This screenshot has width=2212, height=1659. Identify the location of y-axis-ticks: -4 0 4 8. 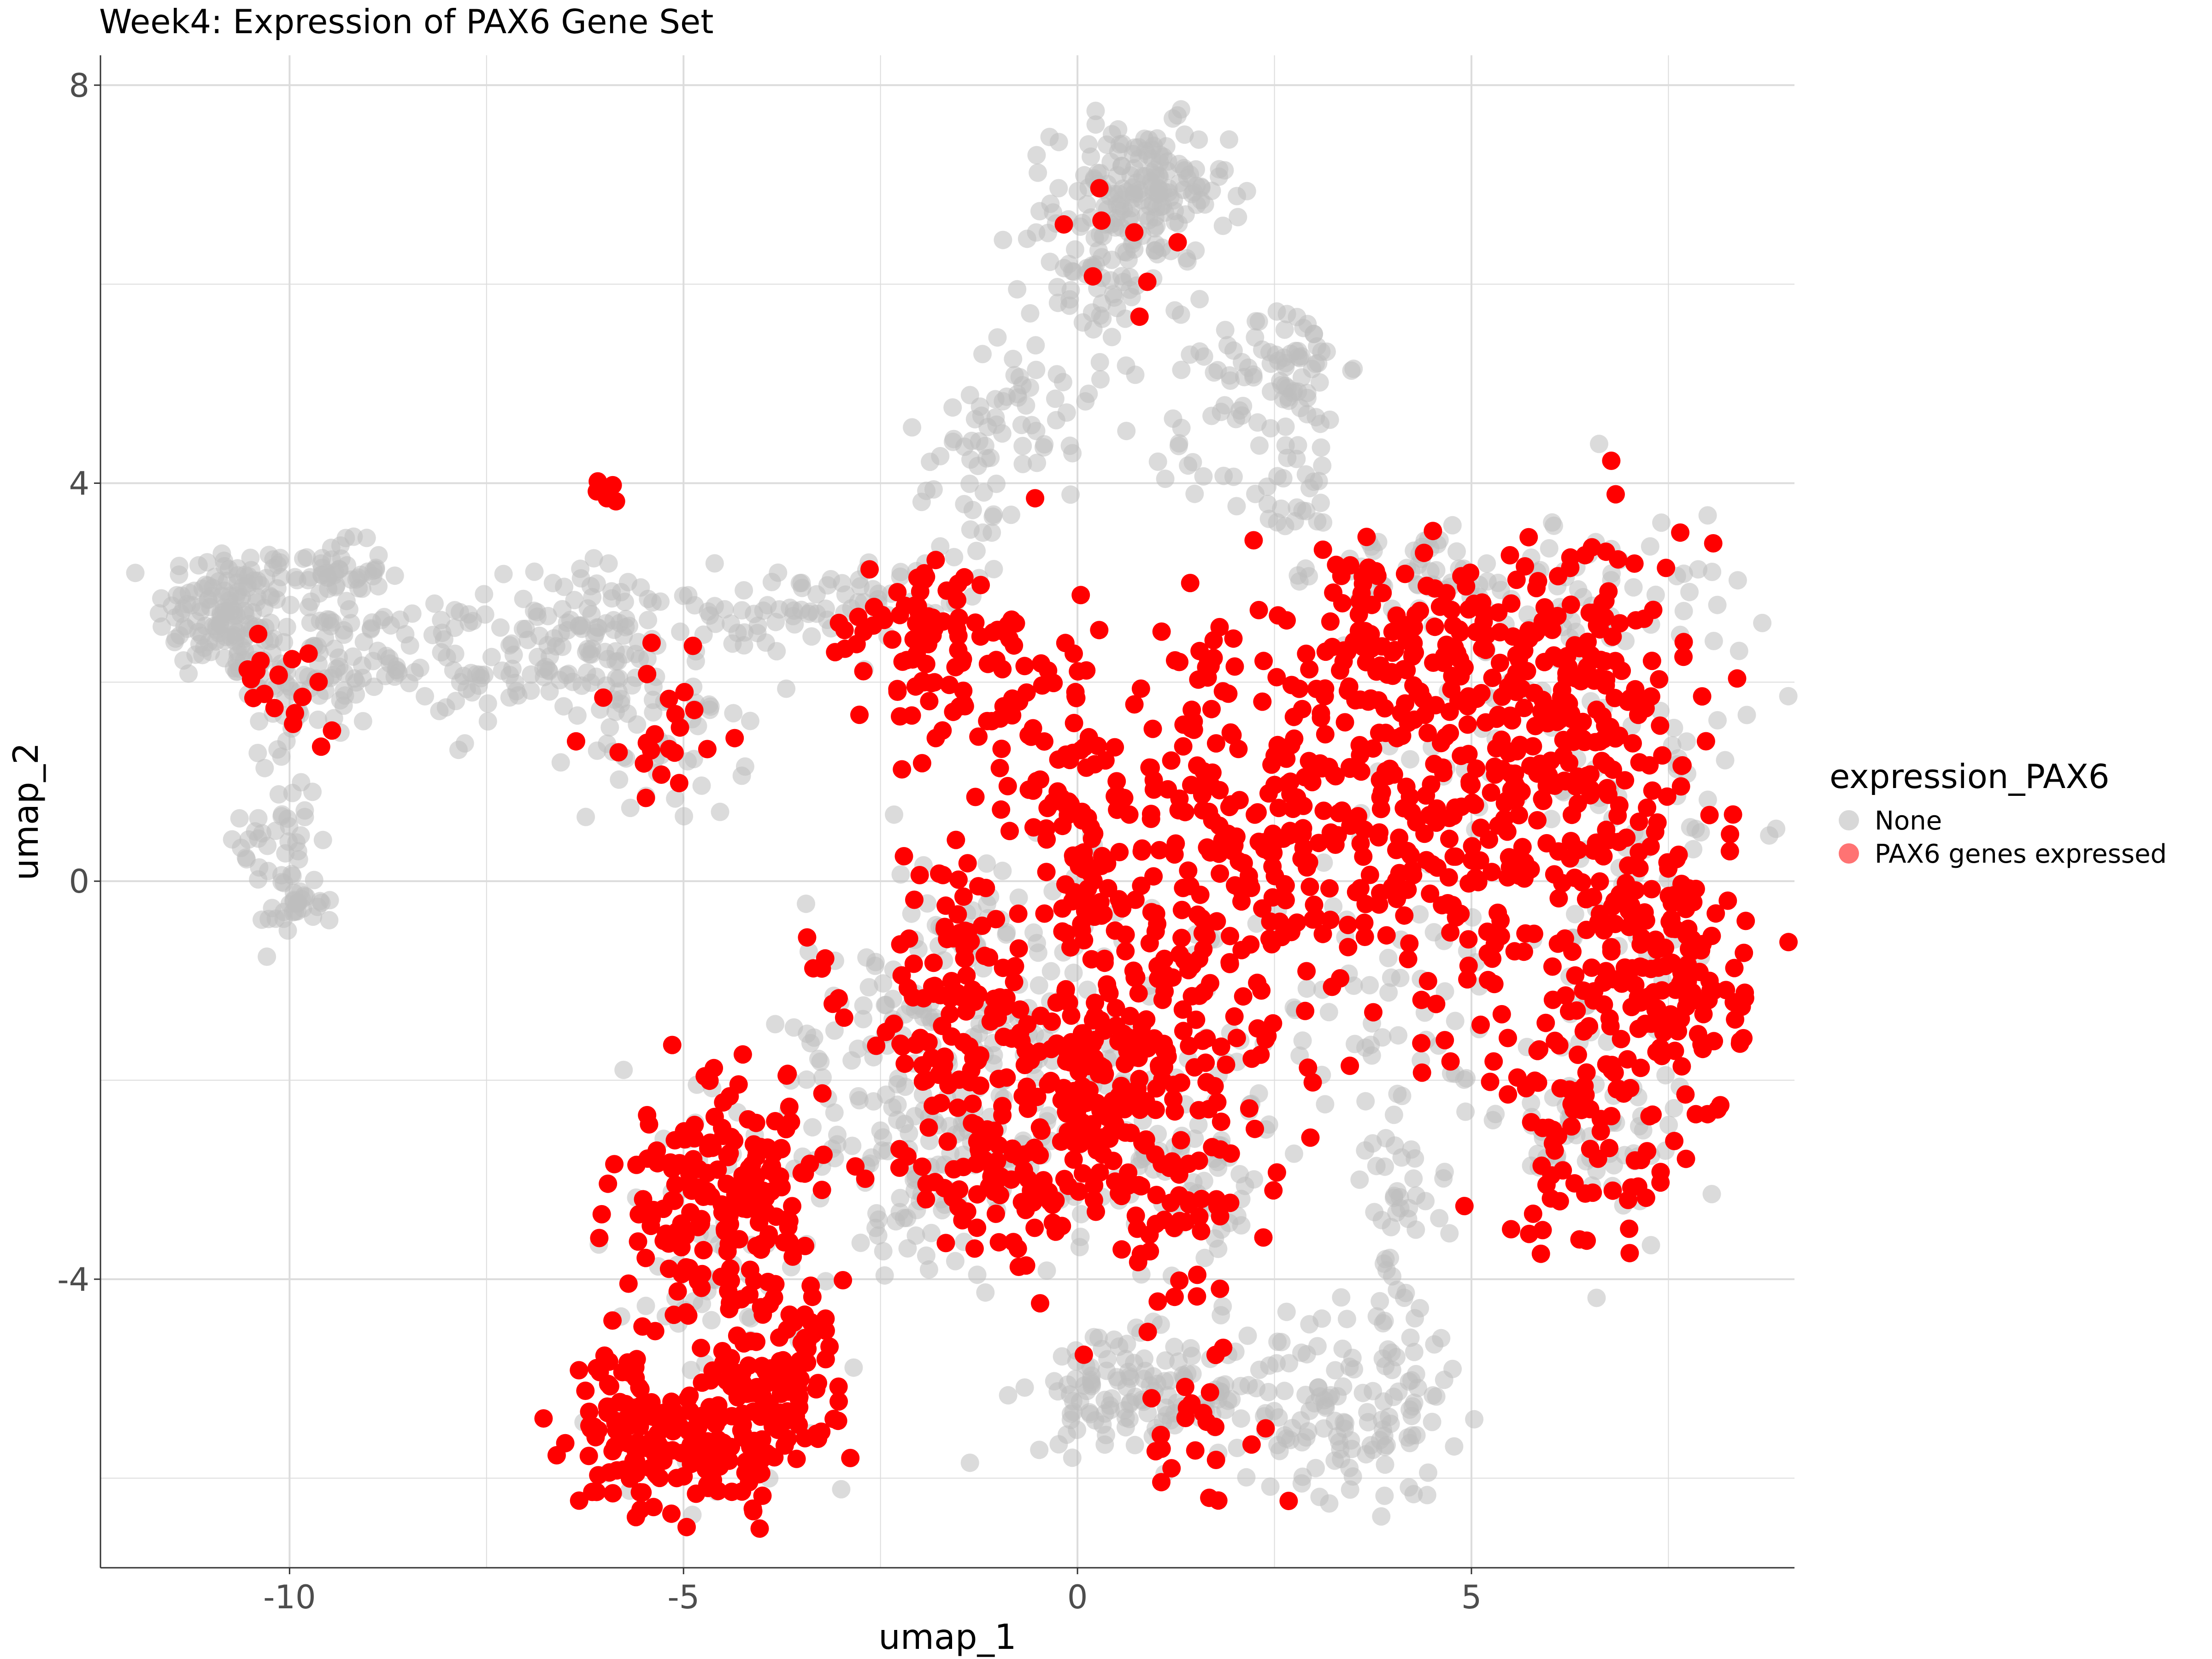
(78, 683).